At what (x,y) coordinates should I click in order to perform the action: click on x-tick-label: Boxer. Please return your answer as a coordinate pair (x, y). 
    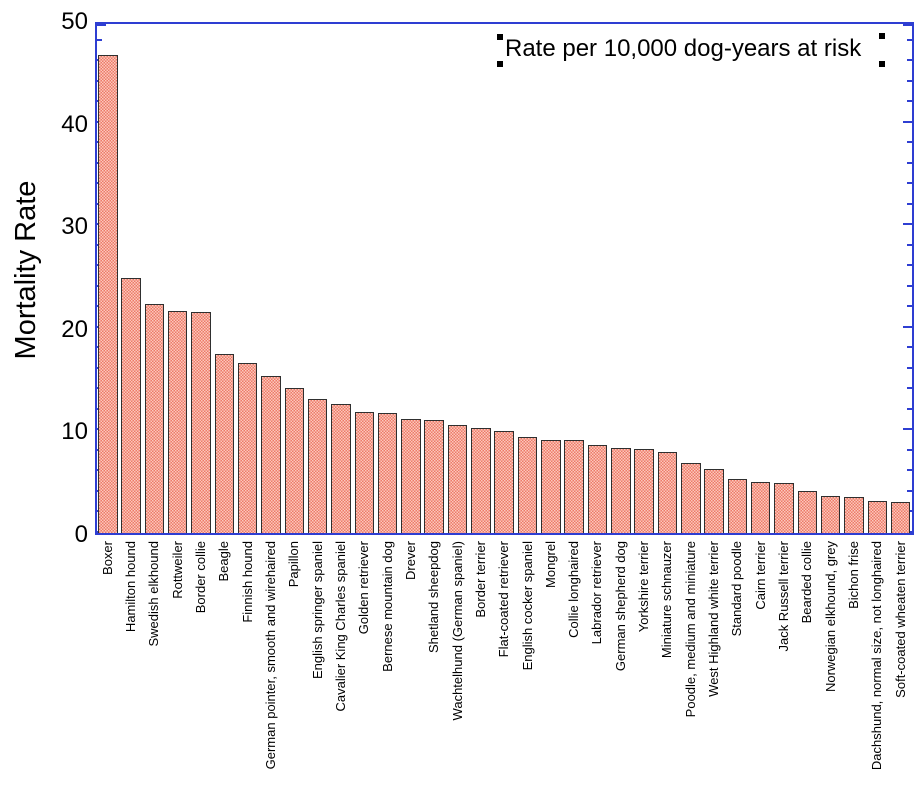
    Looking at the image, I should click on (107, 558).